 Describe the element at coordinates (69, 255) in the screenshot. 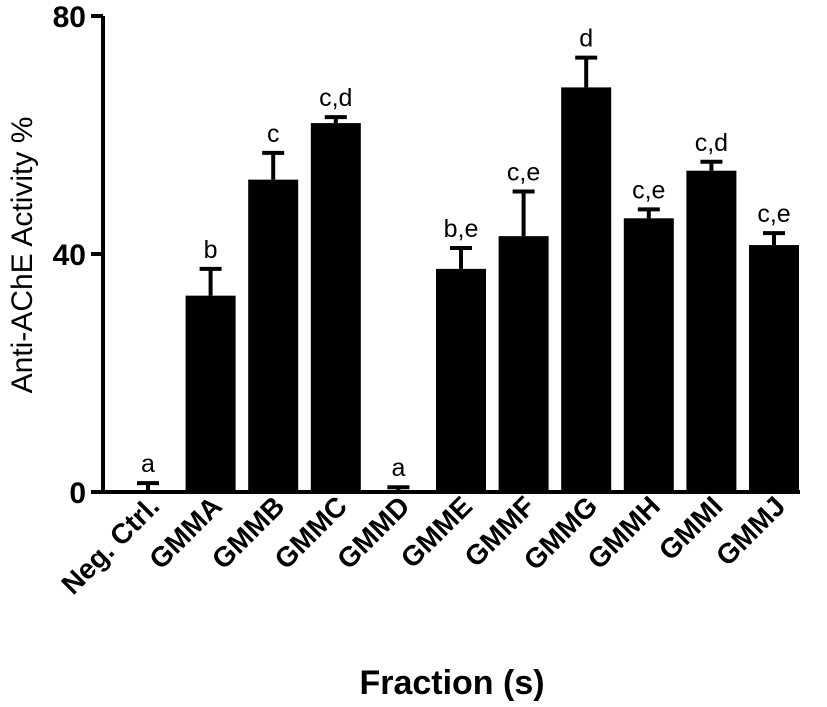

I see `y-tick-label: 40` at that location.